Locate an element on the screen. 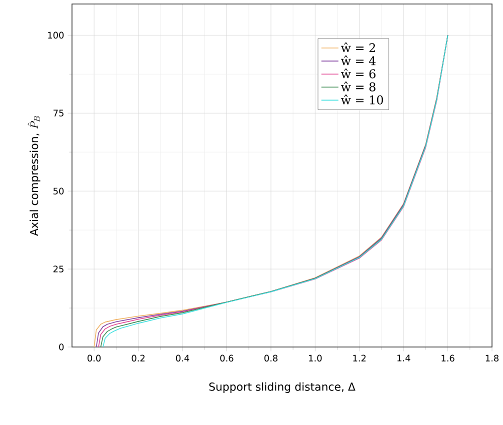  x-tick-label: 1.0 is located at coordinates (315, 358).